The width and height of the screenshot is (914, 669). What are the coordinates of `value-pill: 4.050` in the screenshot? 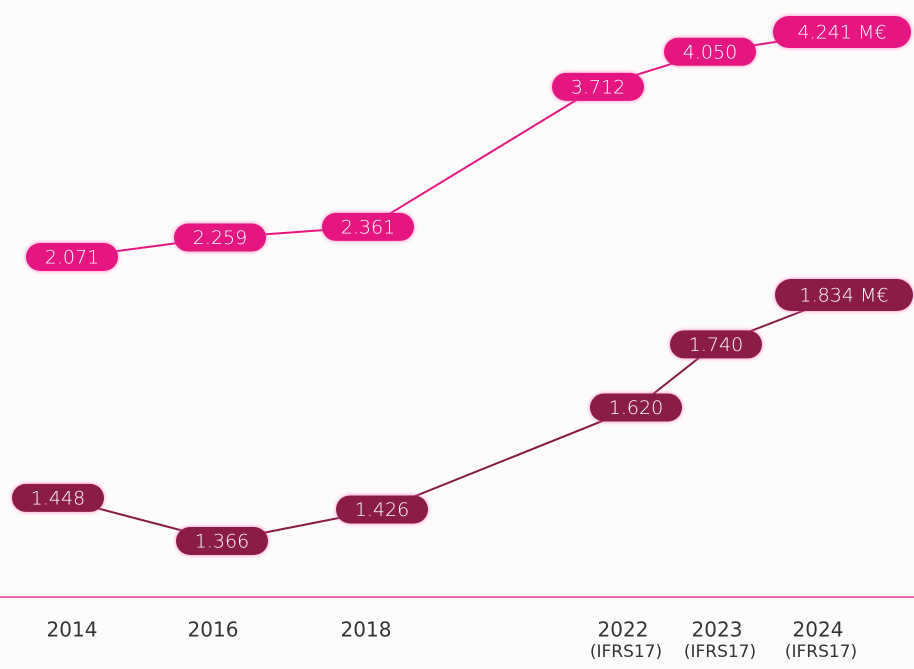 It's located at (710, 51).